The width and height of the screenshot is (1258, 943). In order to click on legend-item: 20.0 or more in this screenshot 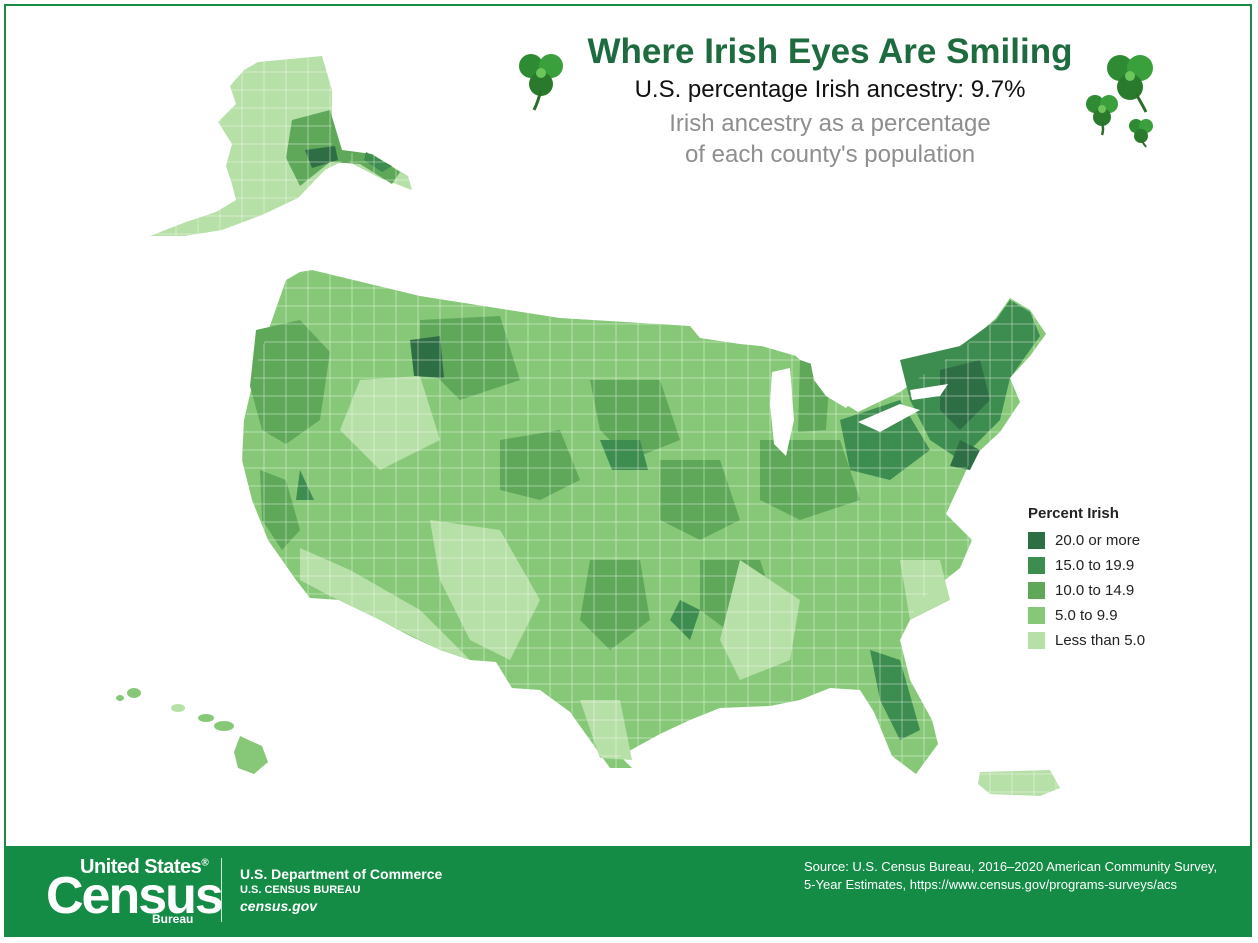, I will do `click(1113, 540)`.